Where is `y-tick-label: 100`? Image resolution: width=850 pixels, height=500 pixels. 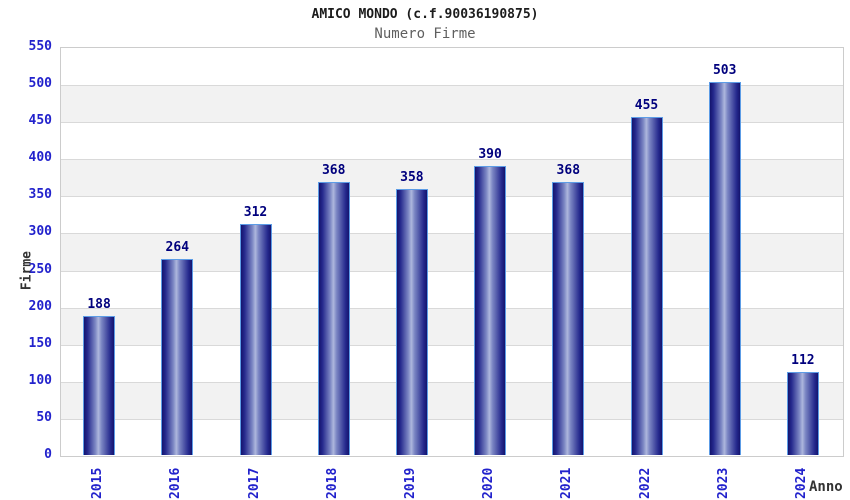 y-tick-label: 100 is located at coordinates (40, 380).